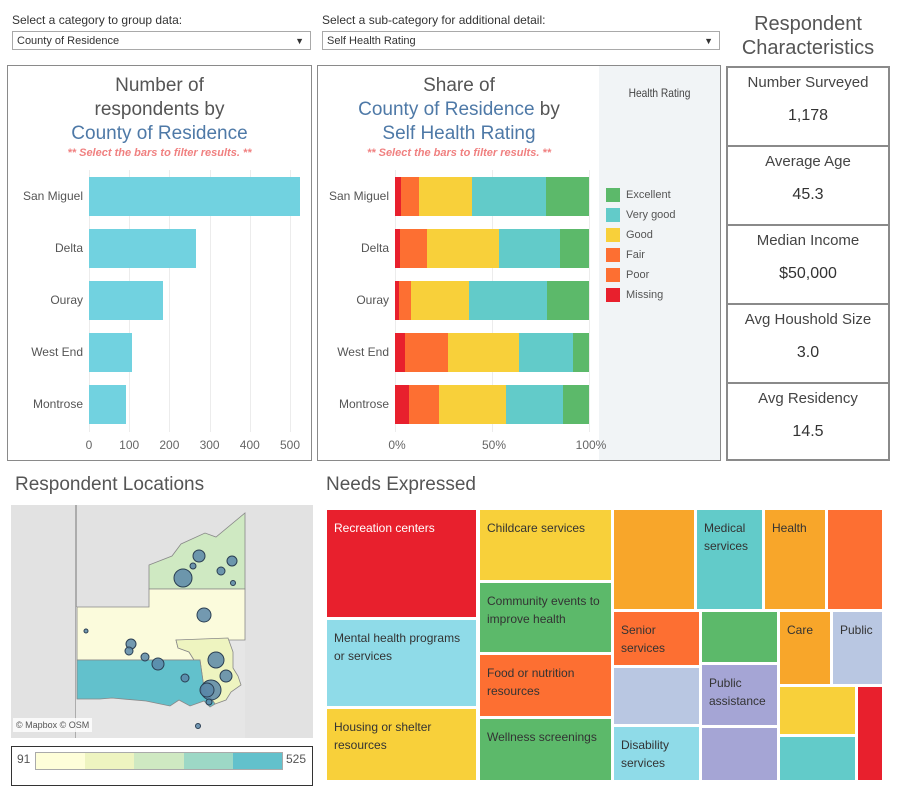  Describe the element at coordinates (401, 563) in the screenshot. I see `treemap-cell: Recreation centers` at that location.